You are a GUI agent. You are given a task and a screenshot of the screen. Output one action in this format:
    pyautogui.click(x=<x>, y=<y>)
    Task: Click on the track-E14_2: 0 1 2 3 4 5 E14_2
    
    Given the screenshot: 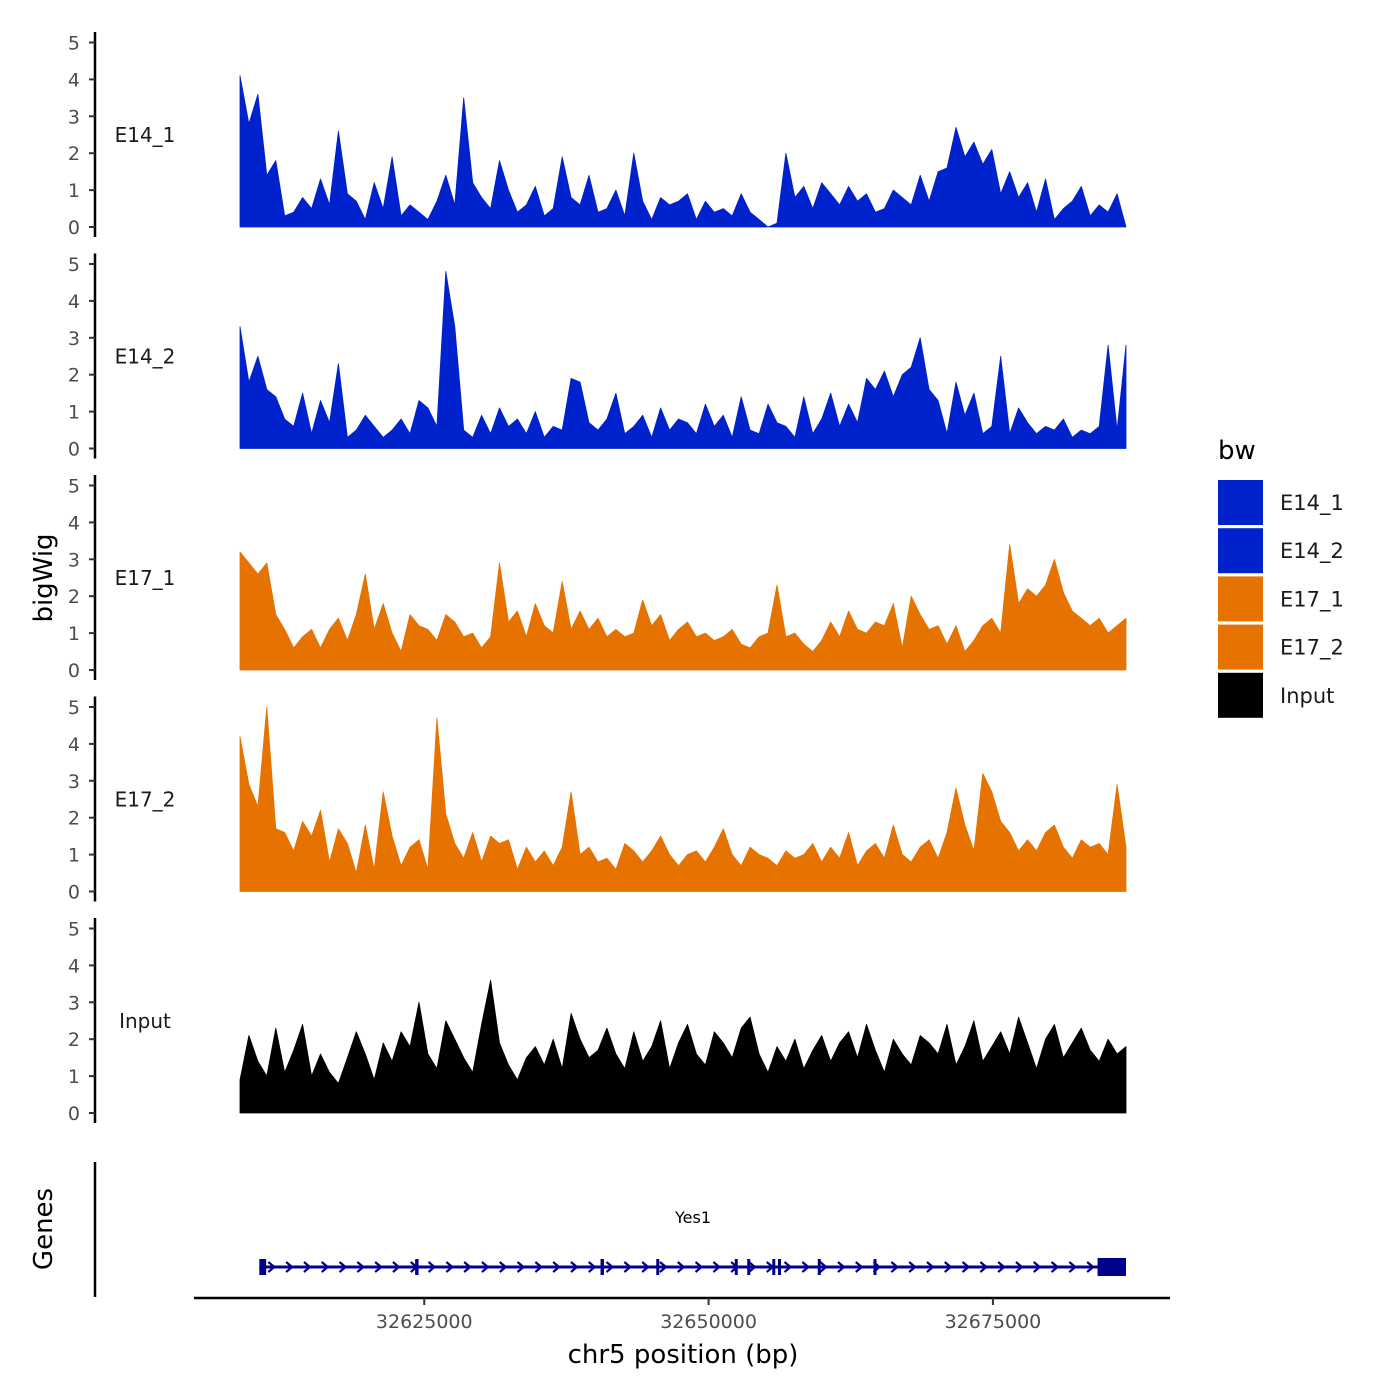 What is the action you would take?
    pyautogui.click(x=597, y=357)
    